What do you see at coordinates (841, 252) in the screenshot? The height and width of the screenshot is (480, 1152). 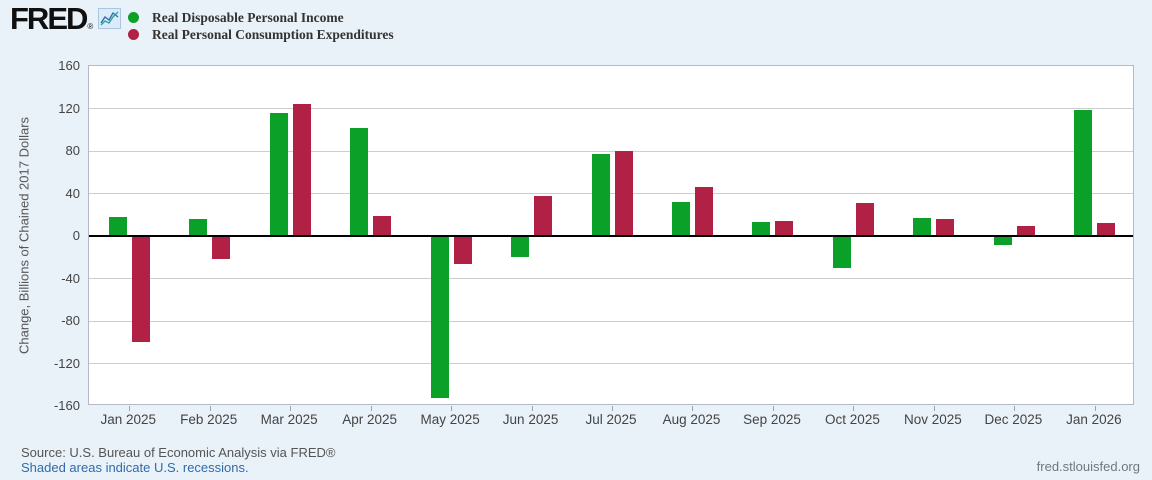 I see `income-bar-oct-2025` at bounding box center [841, 252].